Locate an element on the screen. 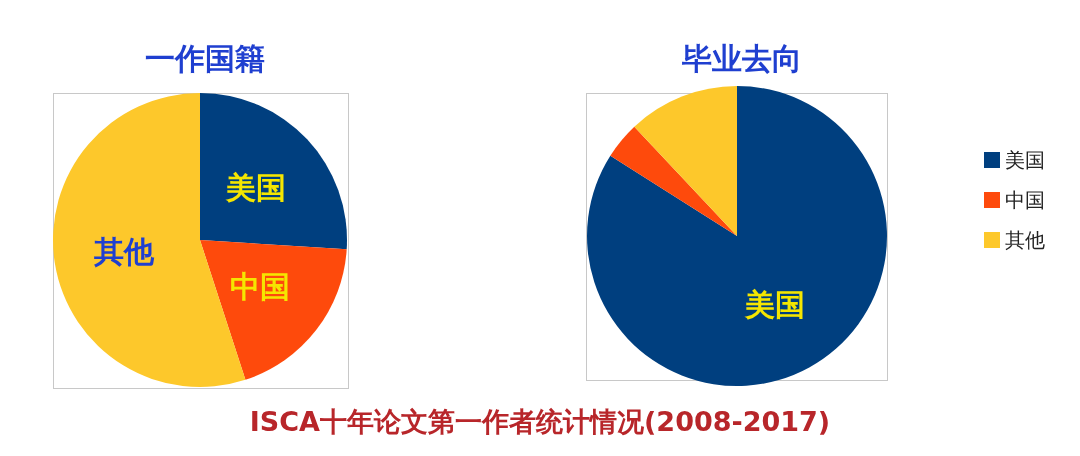  chart-title: 一作国籍 is located at coordinates (205, 58).